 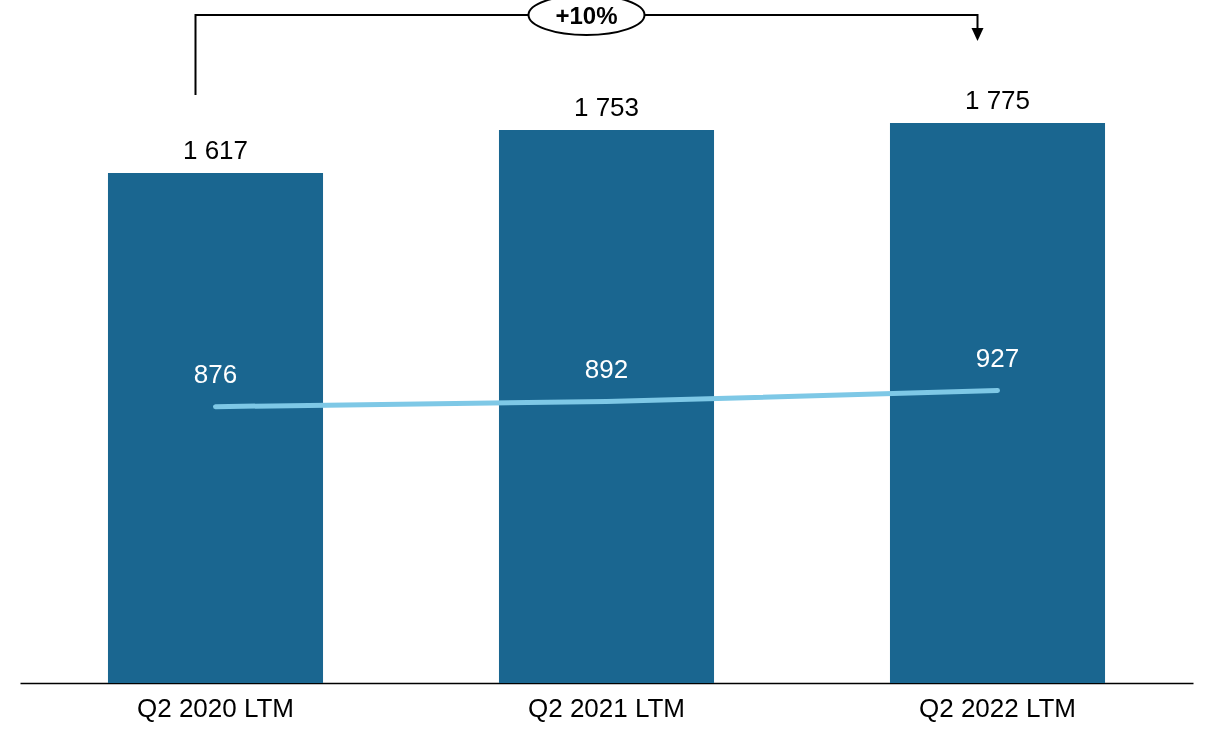 What do you see at coordinates (997, 707) in the screenshot?
I see `x-tick-label: Q2 2022 LTM` at bounding box center [997, 707].